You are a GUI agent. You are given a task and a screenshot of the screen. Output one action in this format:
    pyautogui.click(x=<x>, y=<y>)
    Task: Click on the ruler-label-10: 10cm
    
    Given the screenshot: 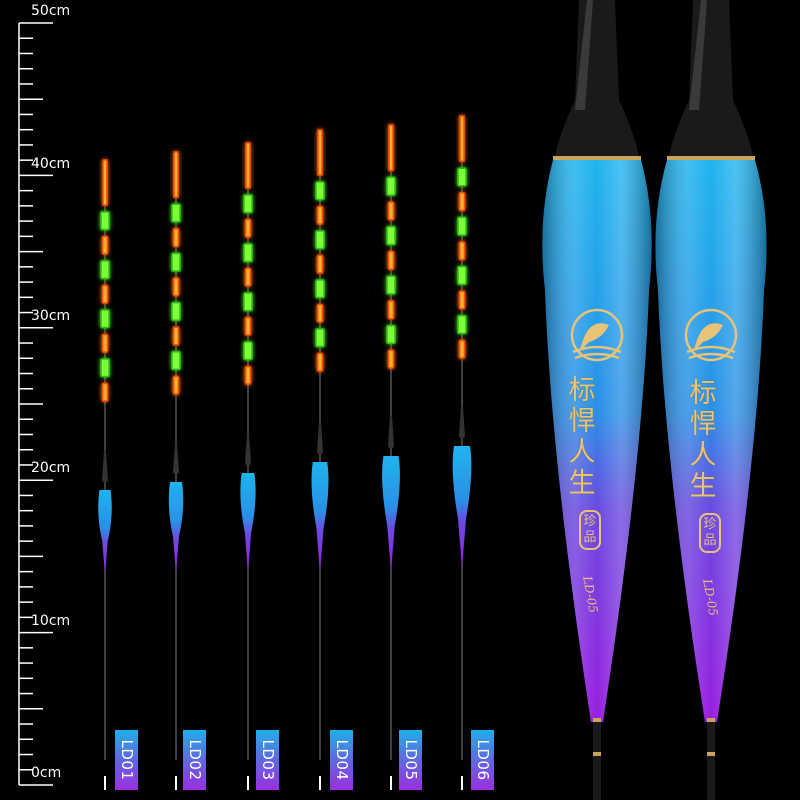 What is the action you would take?
    pyautogui.click(x=51, y=621)
    